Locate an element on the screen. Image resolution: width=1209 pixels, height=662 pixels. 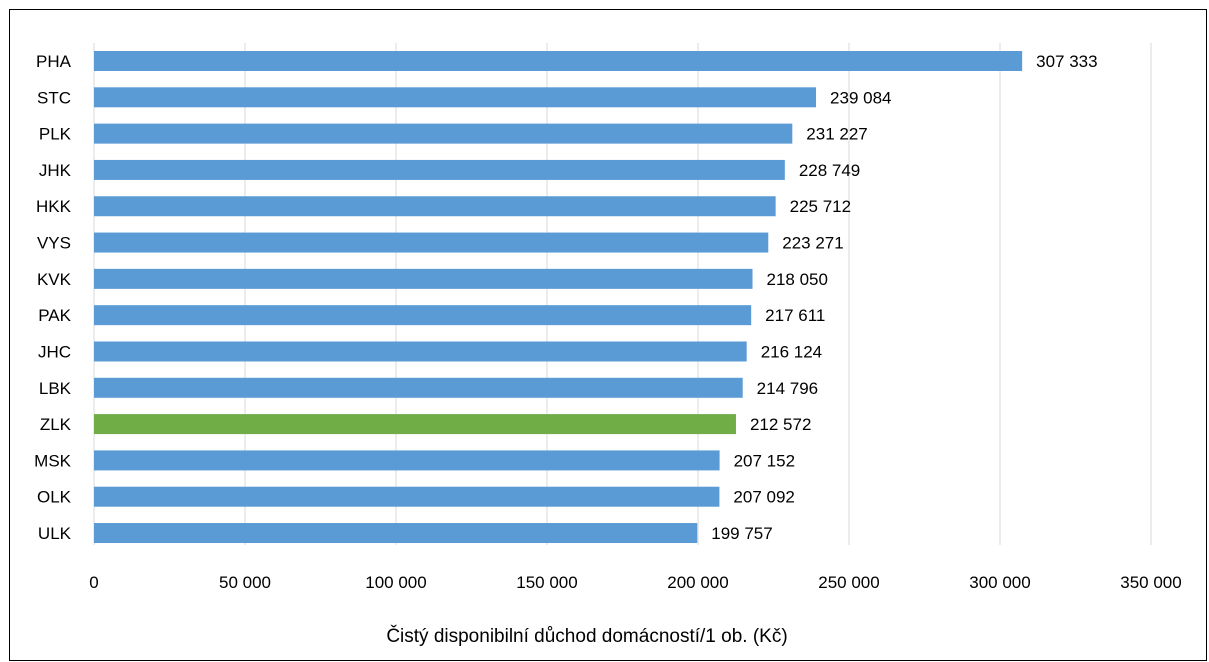
data-label: 207 152 is located at coordinates (764, 460).